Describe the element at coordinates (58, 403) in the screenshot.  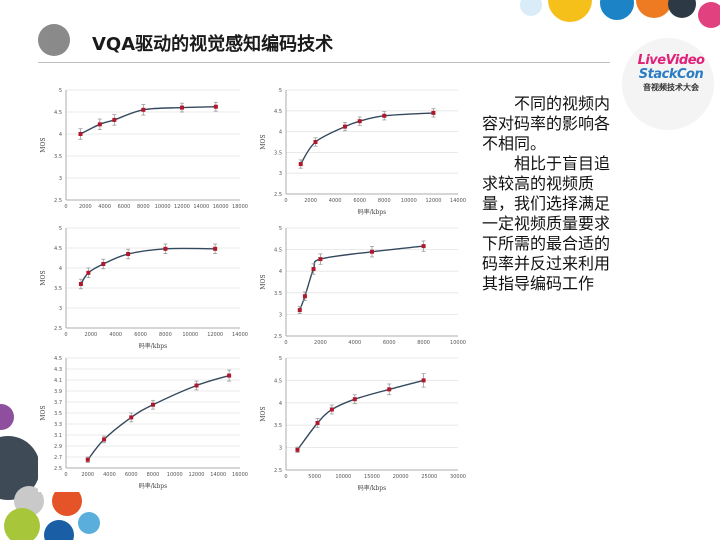
I see `y-tick-label: 3.7` at that location.